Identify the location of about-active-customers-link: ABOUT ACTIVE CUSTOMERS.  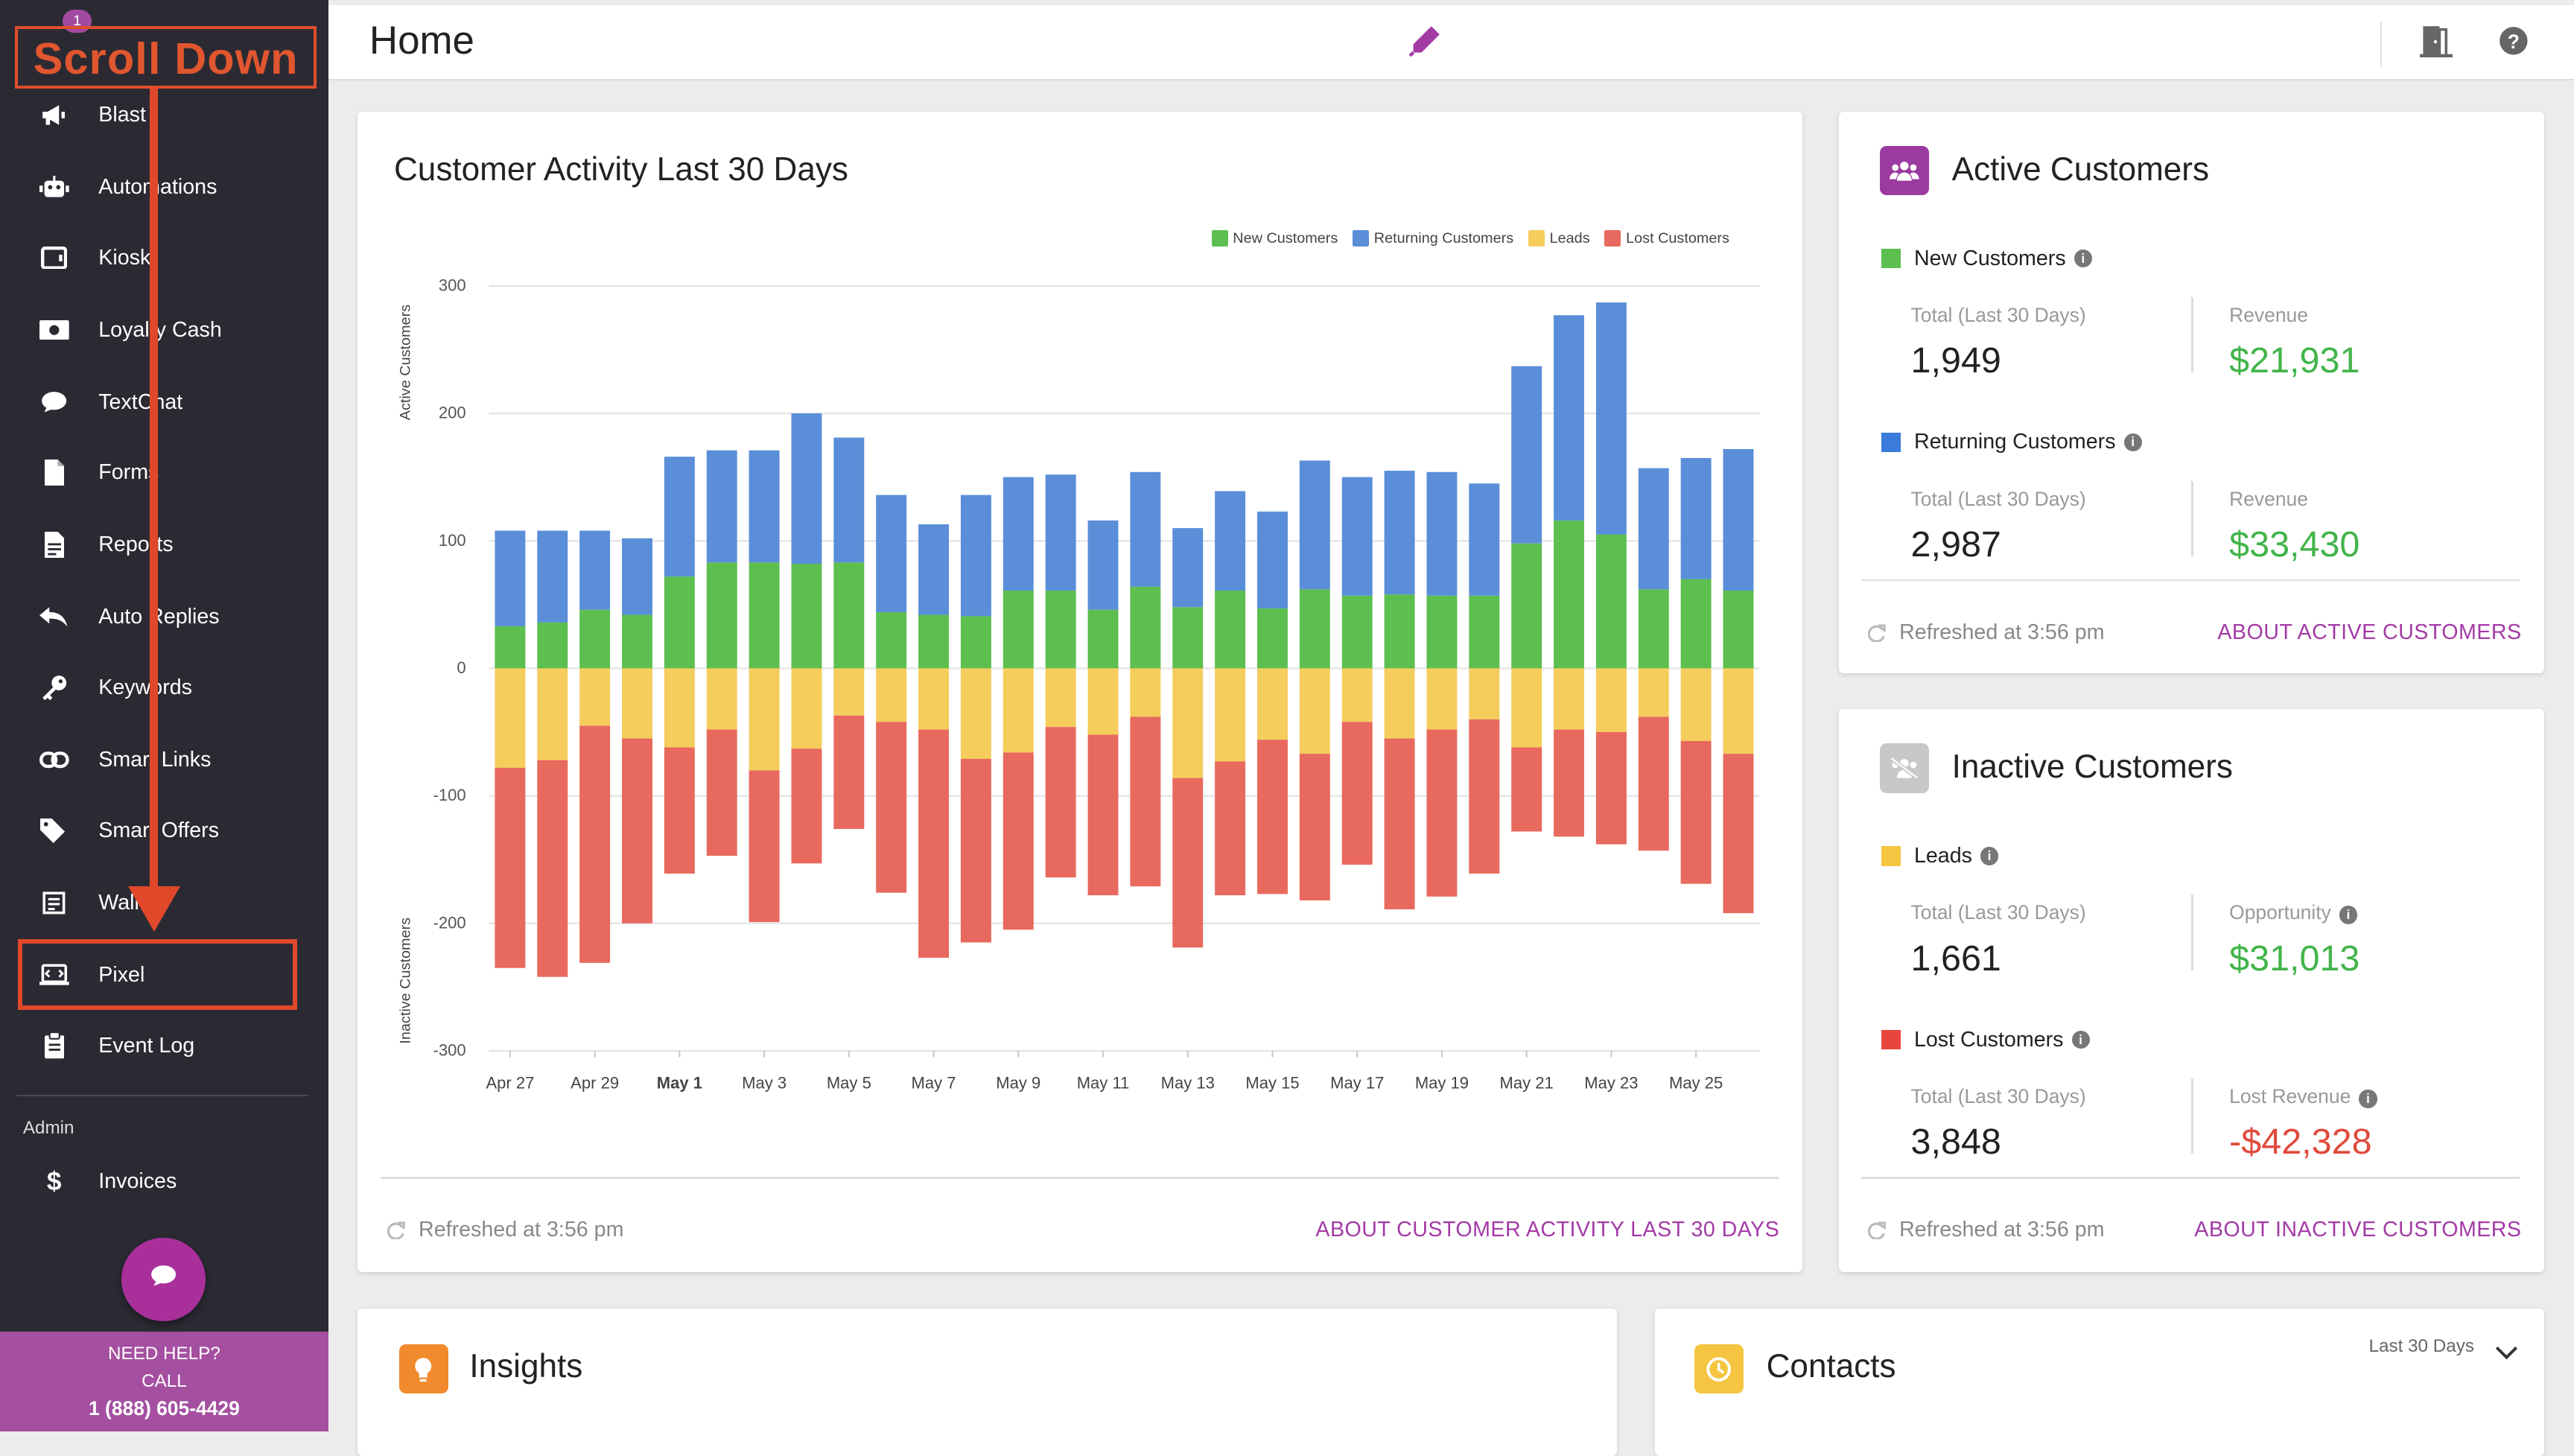
(2369, 632).